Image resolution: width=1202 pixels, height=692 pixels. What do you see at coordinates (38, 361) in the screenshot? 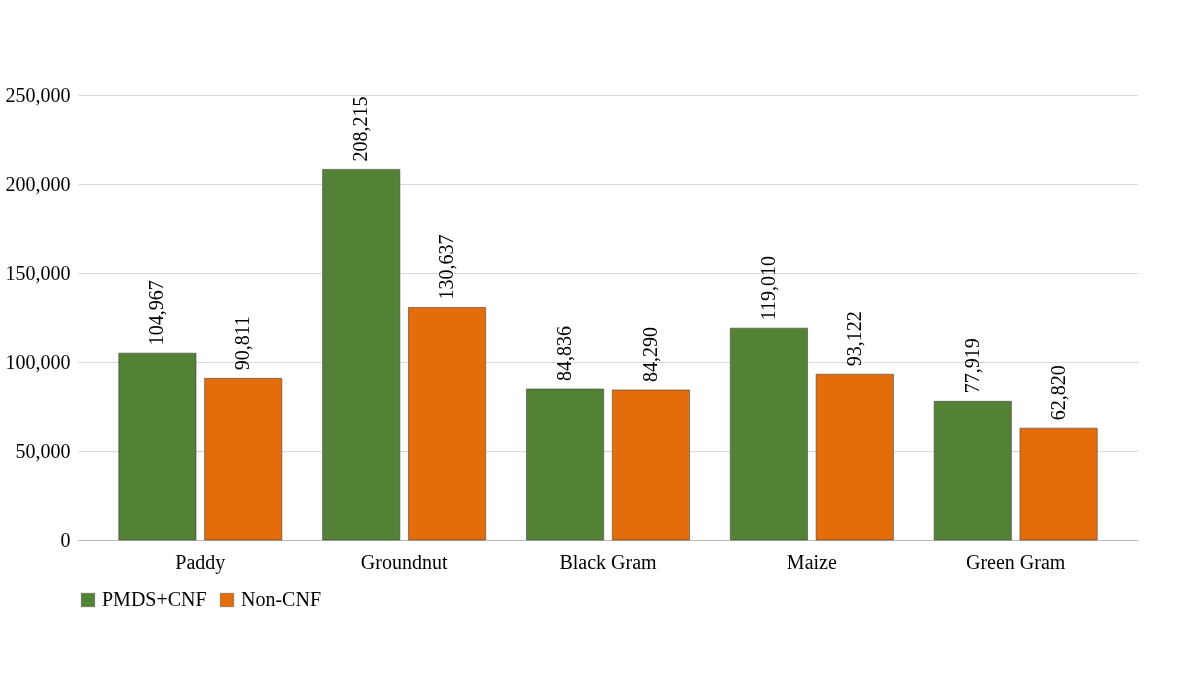
I see `y-tick-label: 100,000` at bounding box center [38, 361].